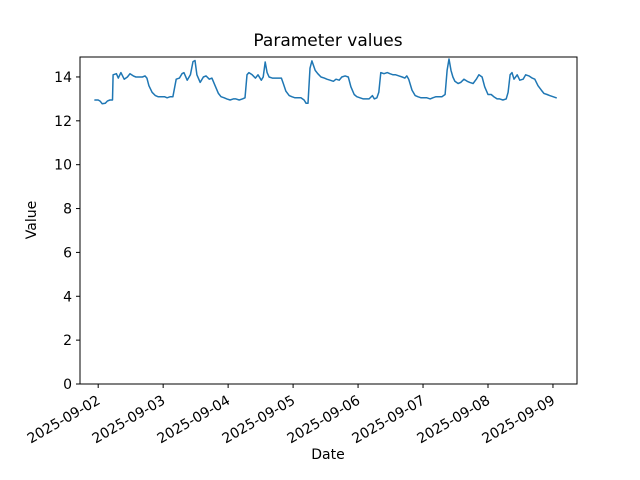 The height and width of the screenshot is (480, 640). I want to click on y-tick-label: 12, so click(63, 122).